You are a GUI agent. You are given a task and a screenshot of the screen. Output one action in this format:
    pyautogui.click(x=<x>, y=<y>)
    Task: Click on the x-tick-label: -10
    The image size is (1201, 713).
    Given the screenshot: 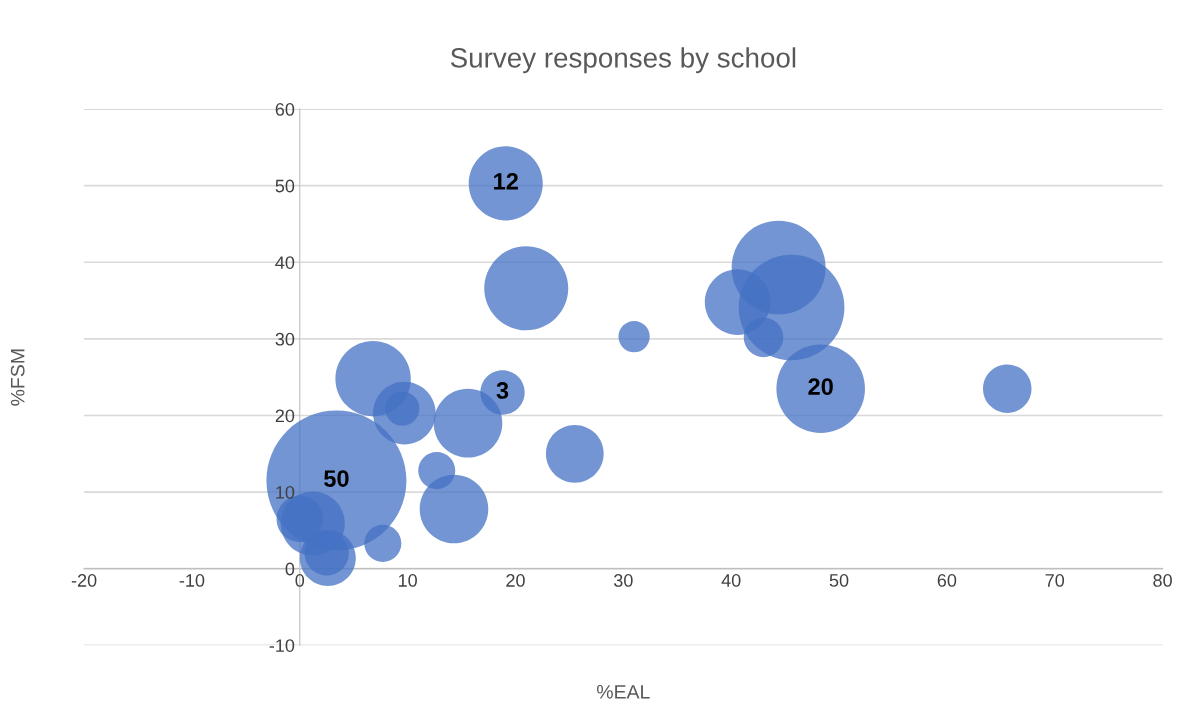 What is the action you would take?
    pyautogui.click(x=192, y=580)
    